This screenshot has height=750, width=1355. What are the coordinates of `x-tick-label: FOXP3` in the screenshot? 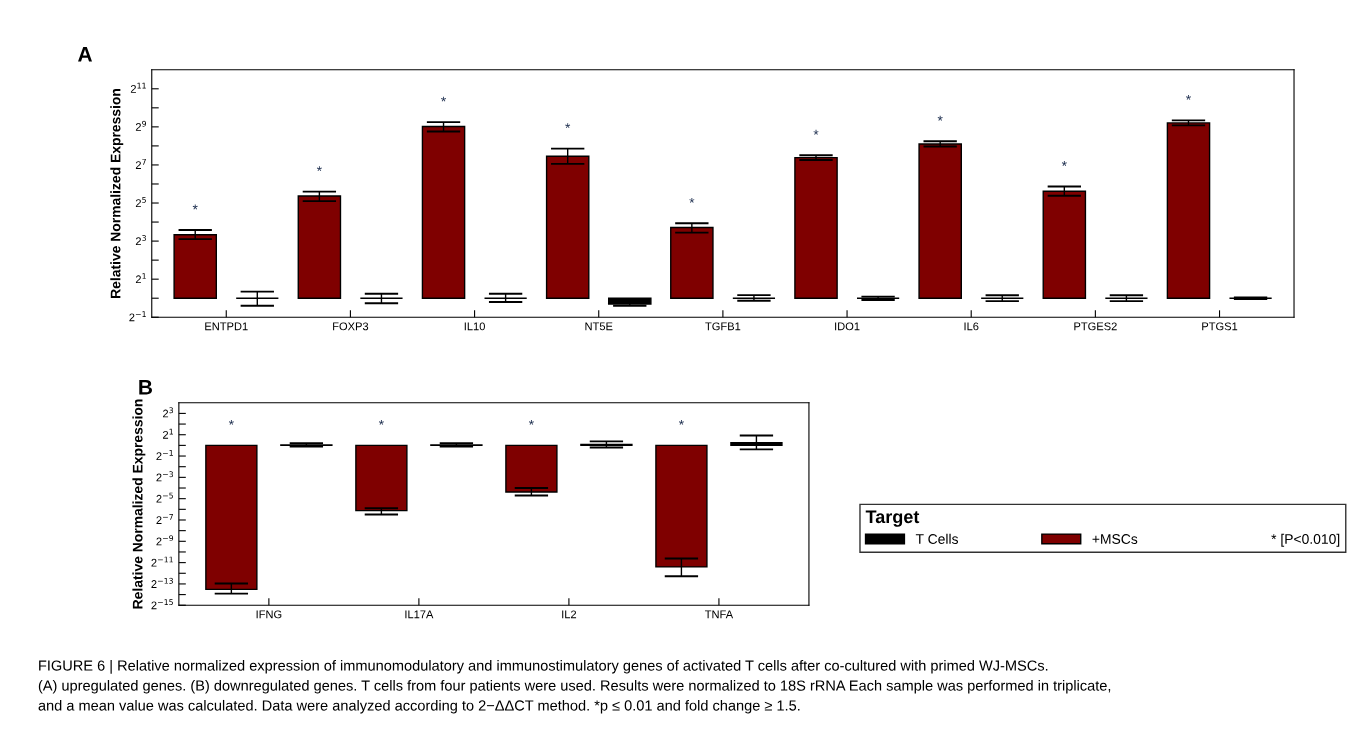 It's located at (351, 326).